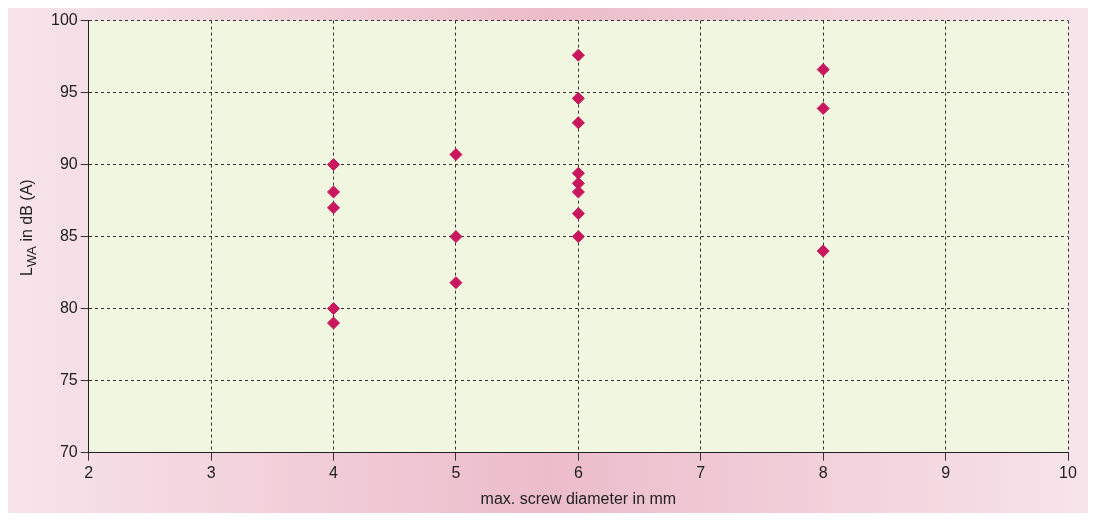  What do you see at coordinates (64, 20) in the screenshot?
I see `y-tick-label: 100` at bounding box center [64, 20].